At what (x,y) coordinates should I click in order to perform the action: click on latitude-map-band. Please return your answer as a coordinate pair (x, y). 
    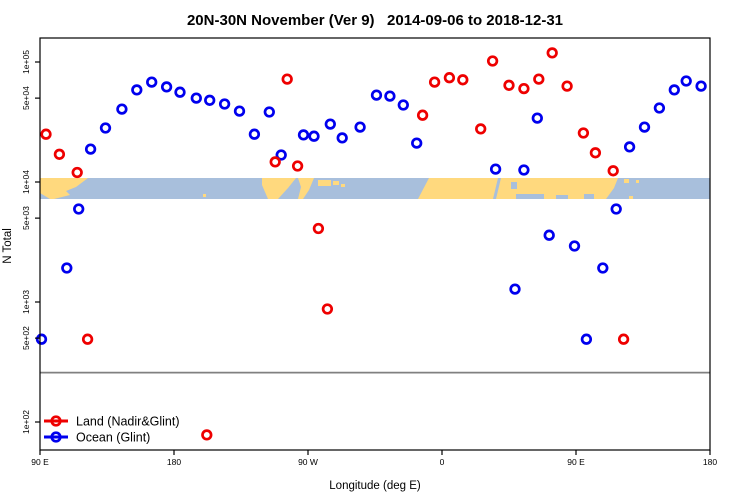
    Looking at the image, I should click on (375, 188).